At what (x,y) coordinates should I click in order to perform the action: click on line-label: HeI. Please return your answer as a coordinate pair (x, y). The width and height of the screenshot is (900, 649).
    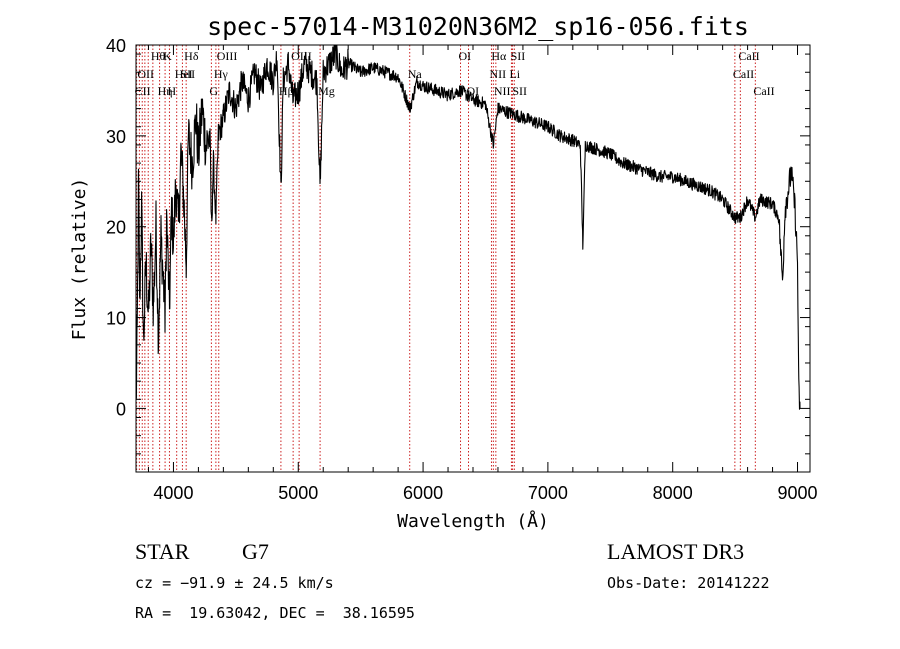
    Looking at the image, I should click on (184, 74).